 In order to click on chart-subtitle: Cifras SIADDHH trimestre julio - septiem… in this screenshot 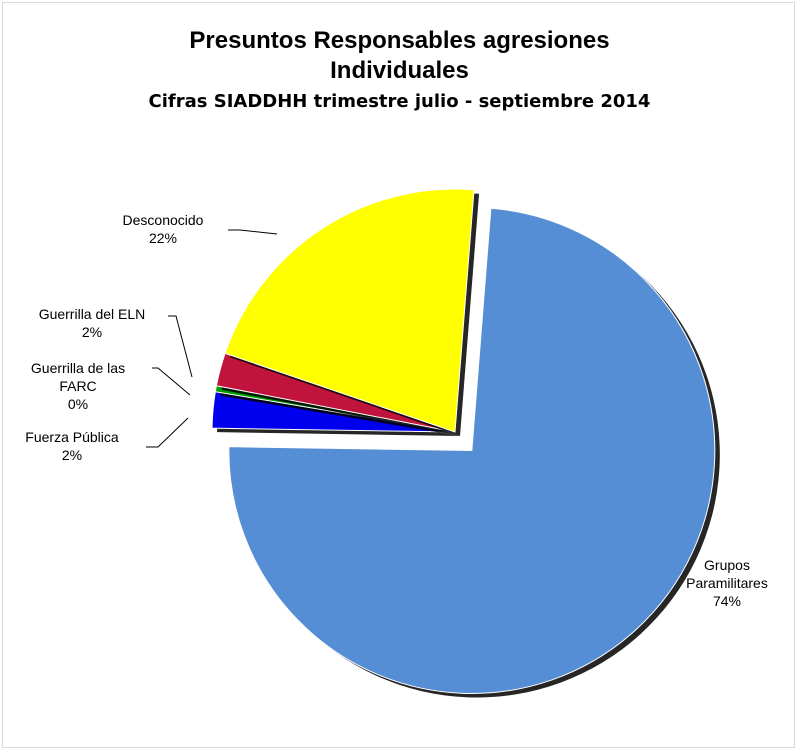, I will do `click(399, 101)`.